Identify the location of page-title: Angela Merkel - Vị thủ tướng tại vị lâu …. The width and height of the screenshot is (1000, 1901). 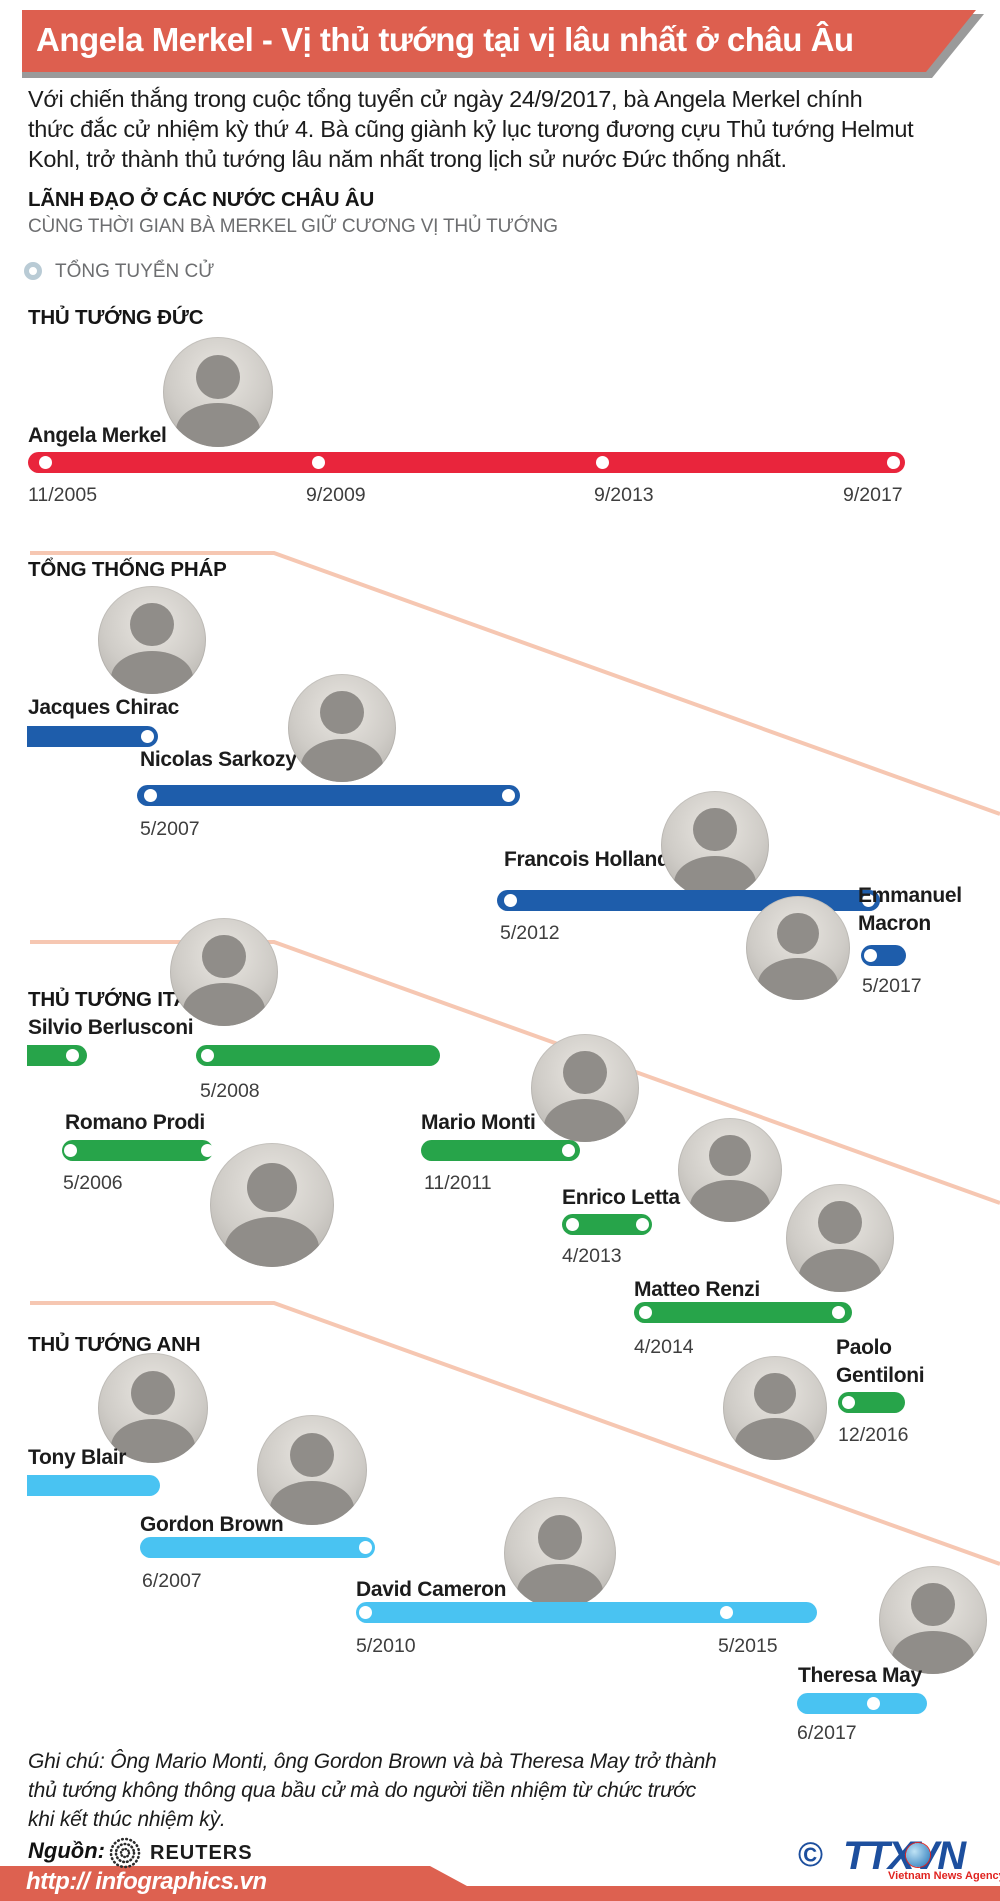
(445, 39).